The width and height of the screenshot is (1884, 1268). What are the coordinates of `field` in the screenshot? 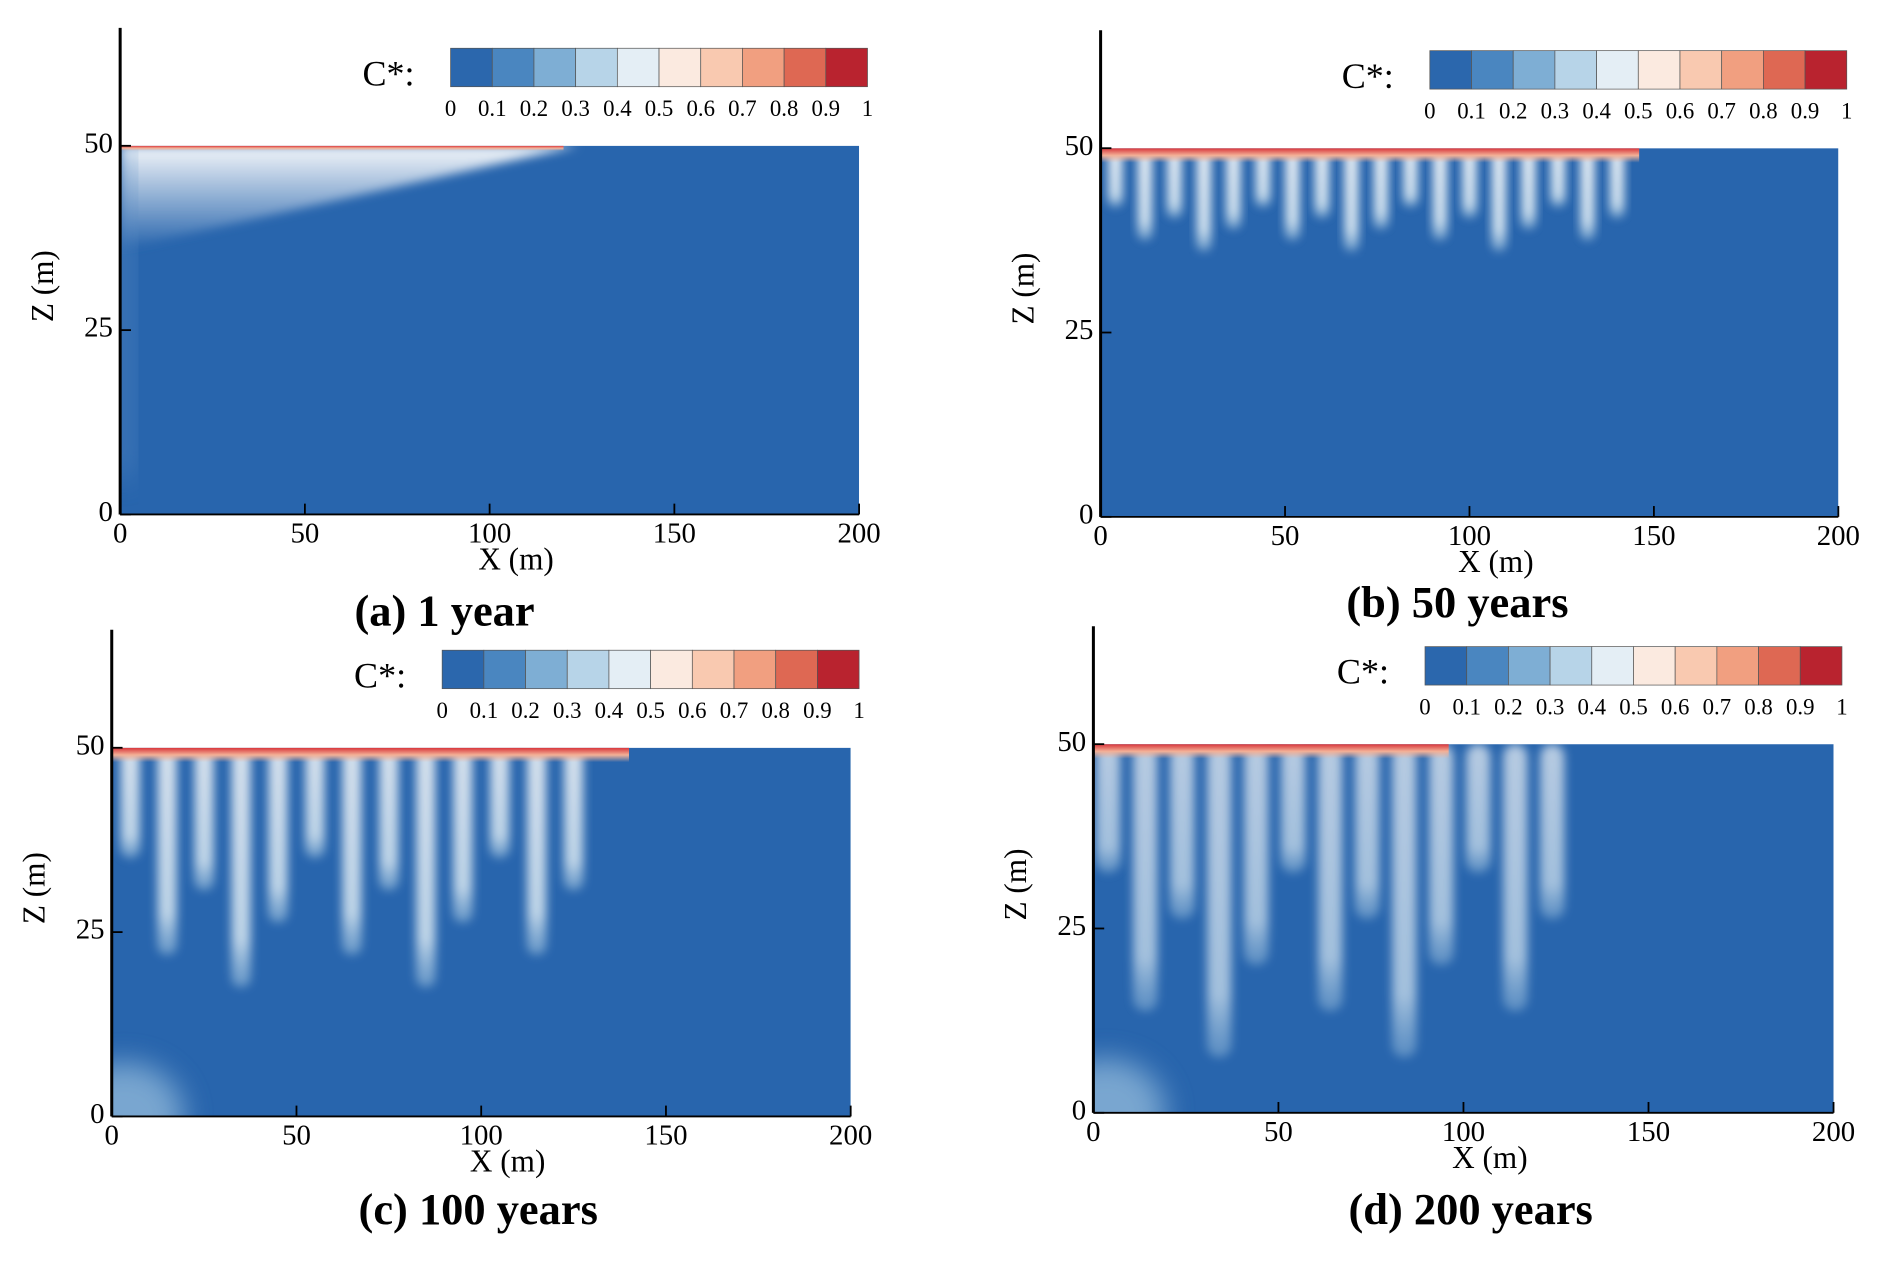 It's located at (1469, 332).